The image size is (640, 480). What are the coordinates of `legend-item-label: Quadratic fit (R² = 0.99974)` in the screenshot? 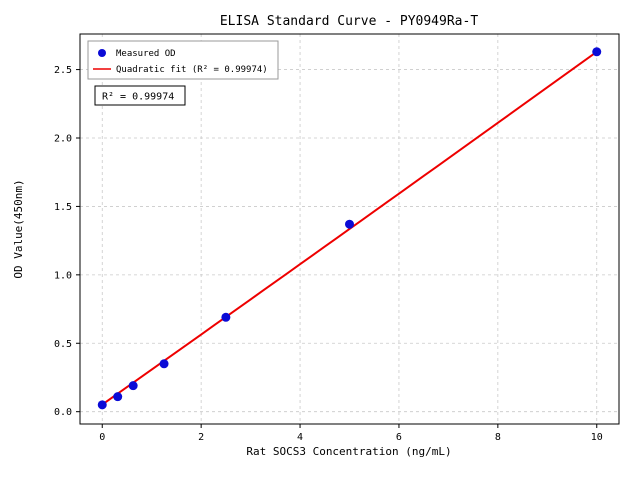 It's located at (192, 70).